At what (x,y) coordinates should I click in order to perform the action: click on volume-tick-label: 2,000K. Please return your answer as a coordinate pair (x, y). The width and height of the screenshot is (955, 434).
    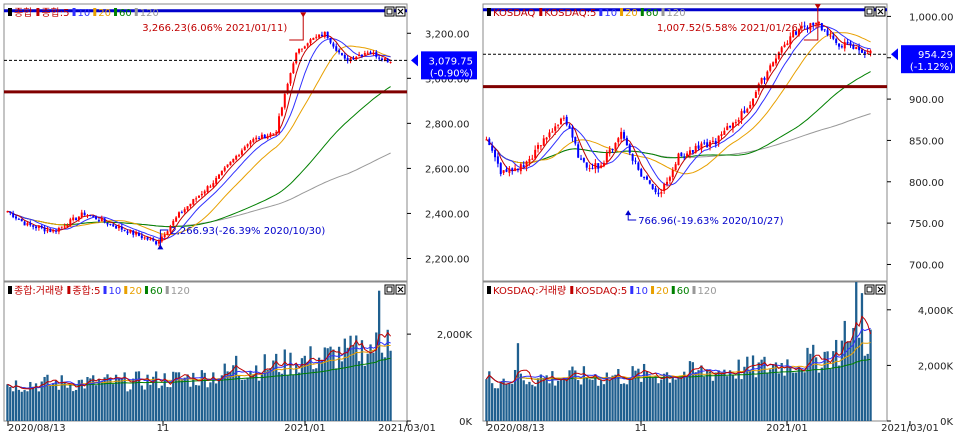
    Looking at the image, I should click on (455, 335).